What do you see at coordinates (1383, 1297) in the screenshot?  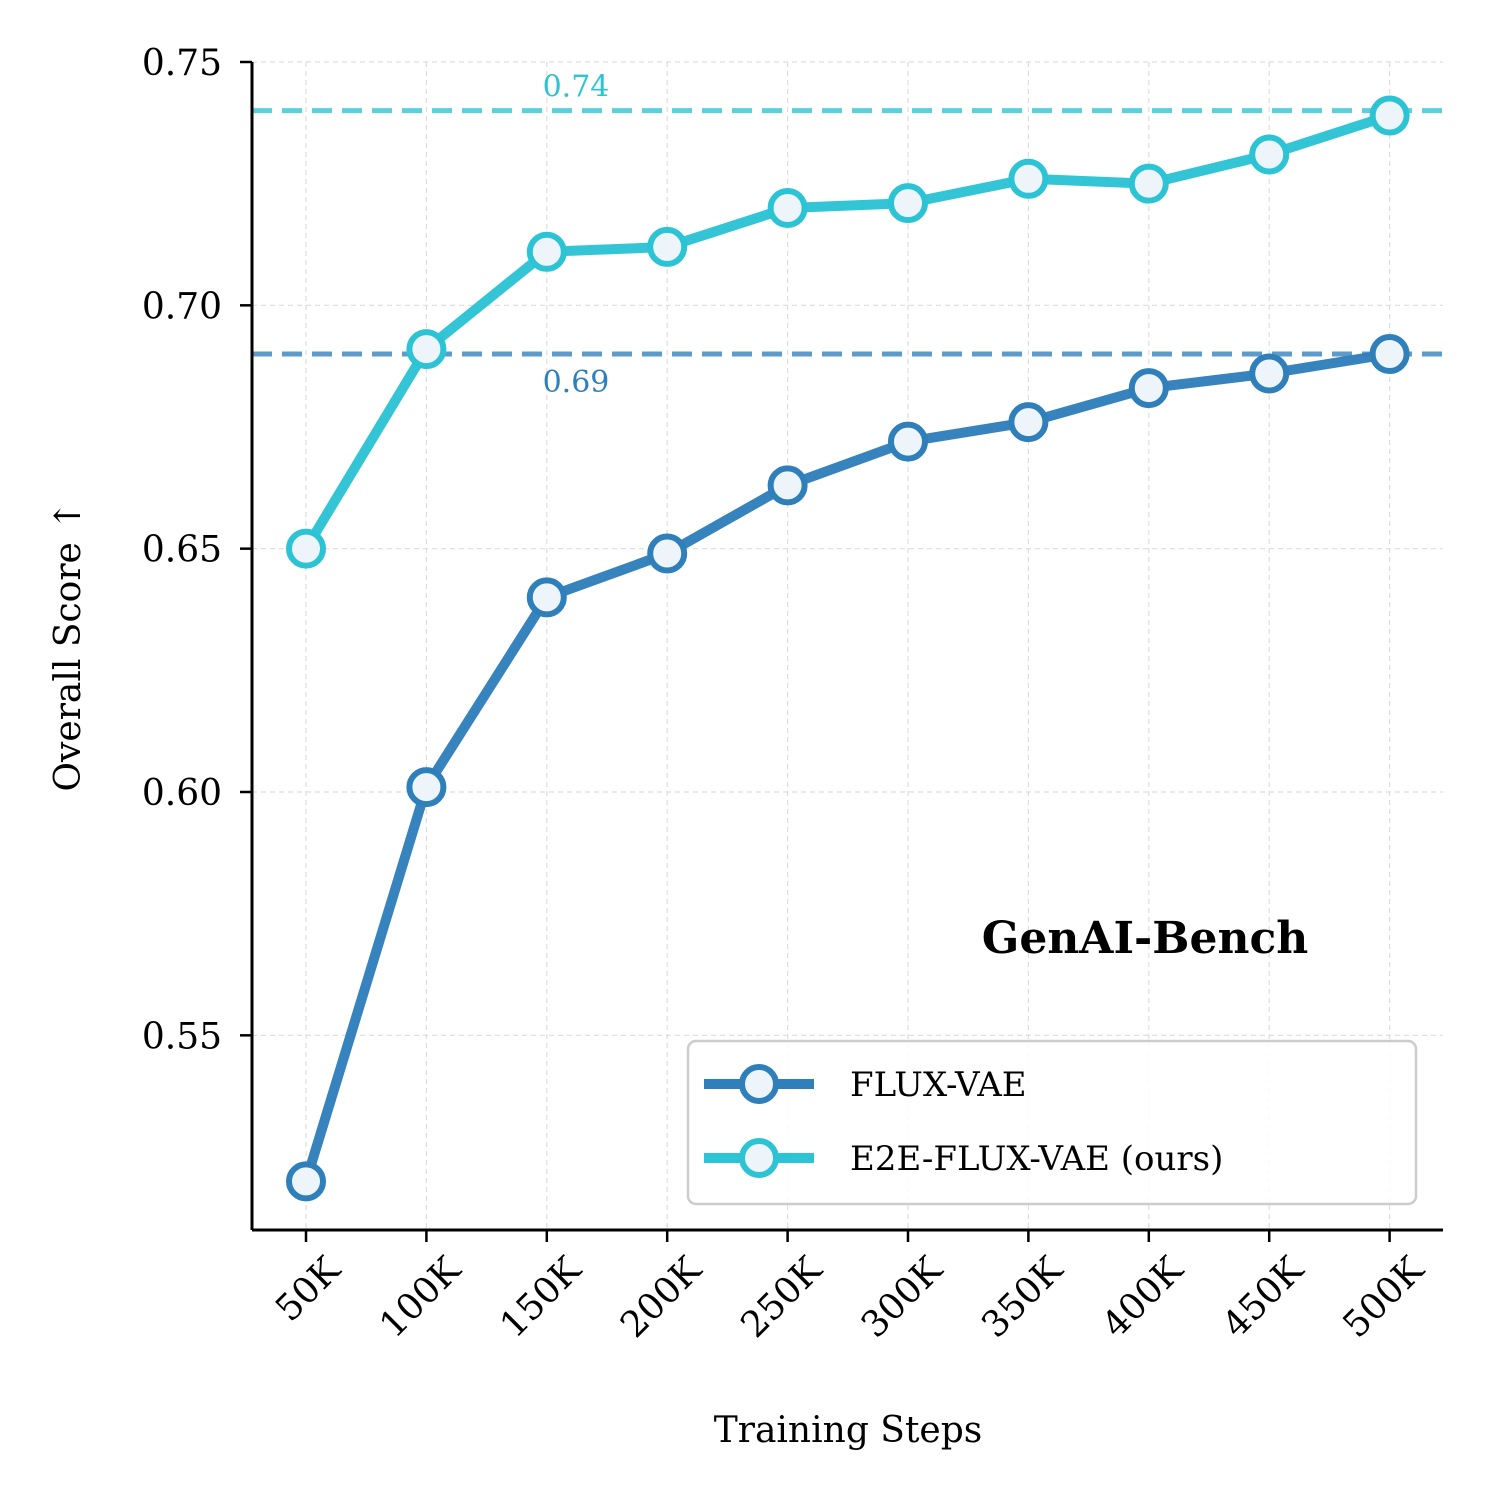 I see `x-tick-label: 500K` at bounding box center [1383, 1297].